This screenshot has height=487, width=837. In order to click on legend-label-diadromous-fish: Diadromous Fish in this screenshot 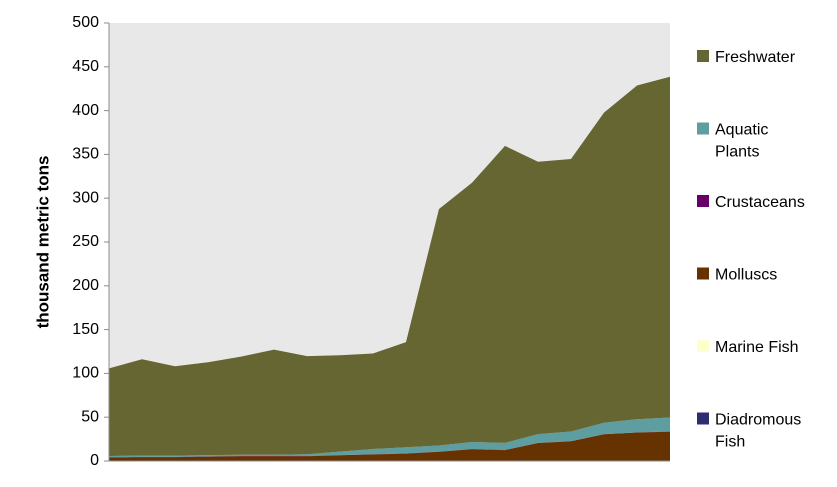, I will do `click(758, 431)`.